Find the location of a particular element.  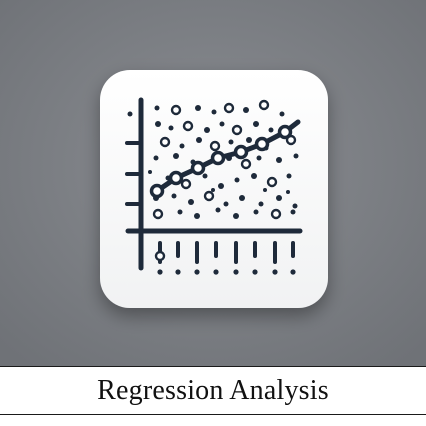

caption-rule-bottom is located at coordinates (213, 414).